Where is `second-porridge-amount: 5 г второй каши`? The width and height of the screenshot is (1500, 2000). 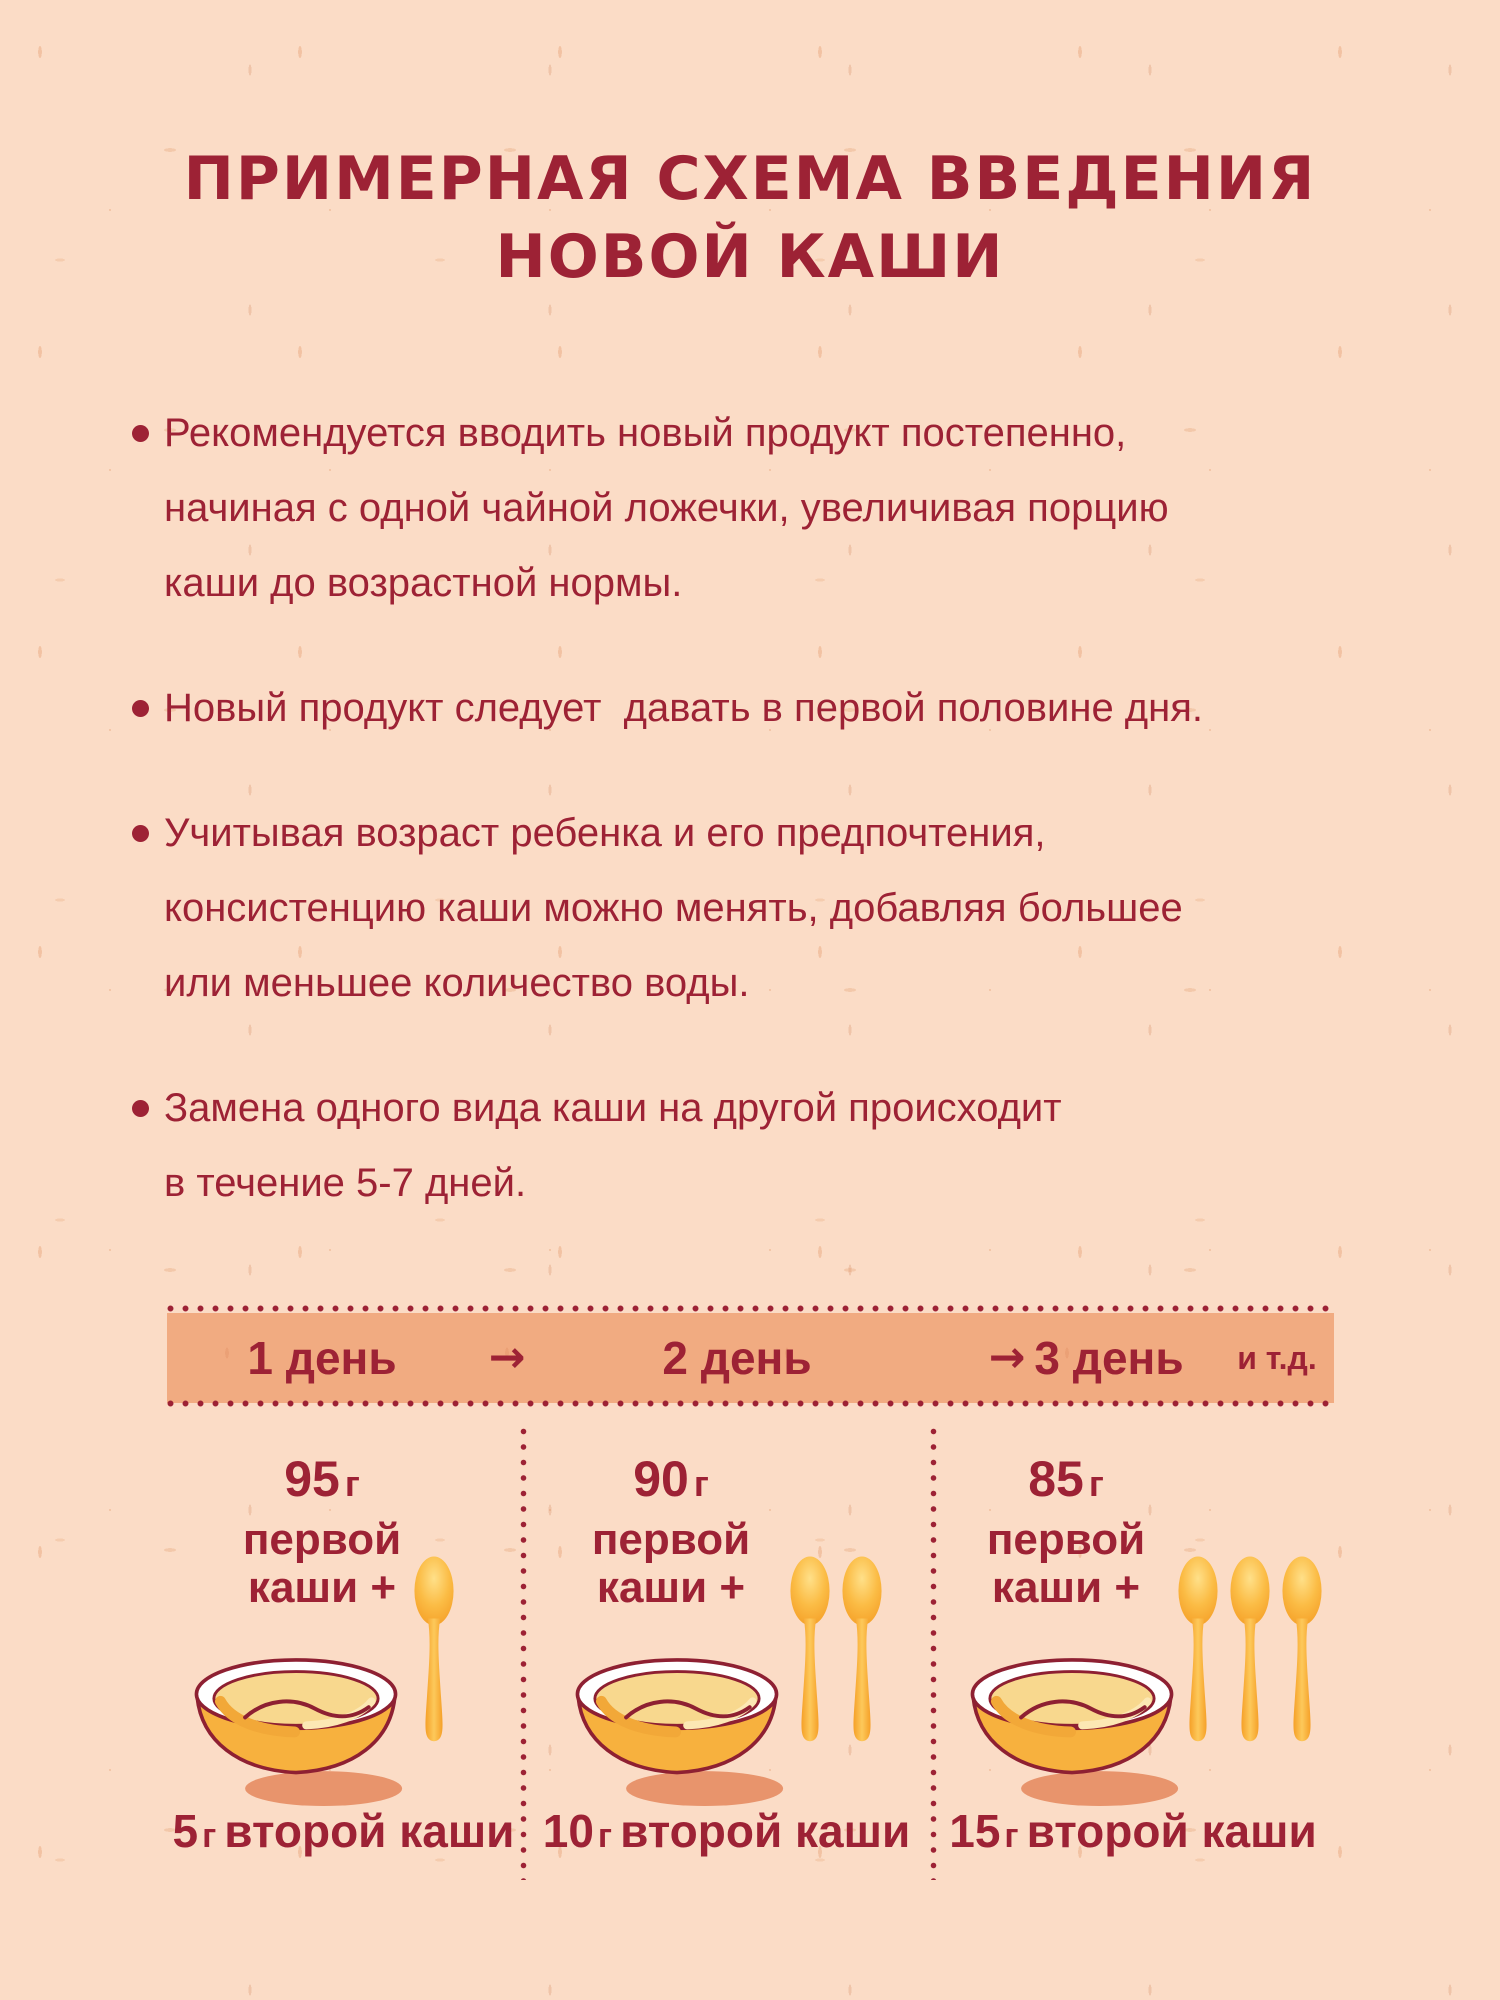
second-porridge-amount: 5 г второй каши is located at coordinates (343, 1831).